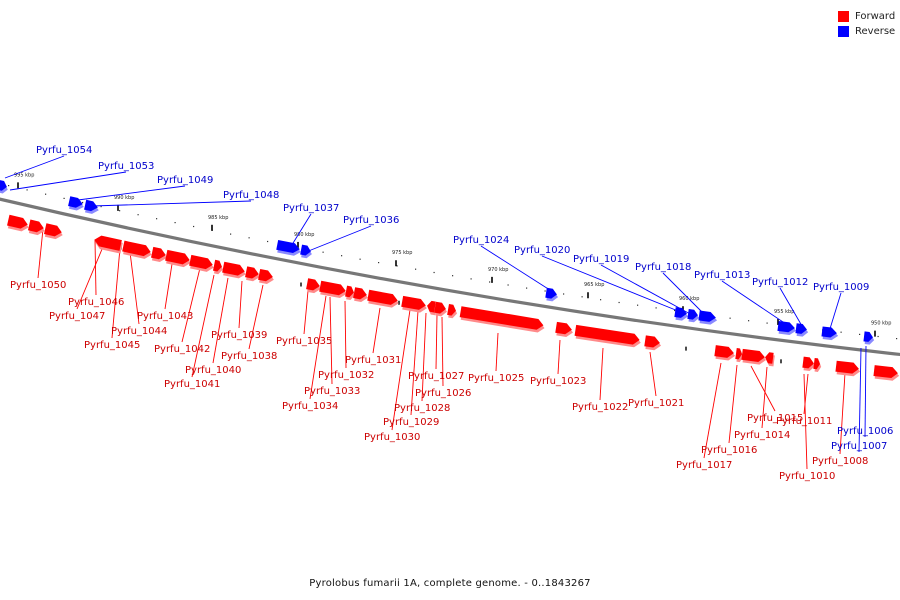 Image resolution: width=900 pixels, height=600 pixels. I want to click on gene-label-pyrfu-1009: Pyrfu_1009, so click(841, 287).